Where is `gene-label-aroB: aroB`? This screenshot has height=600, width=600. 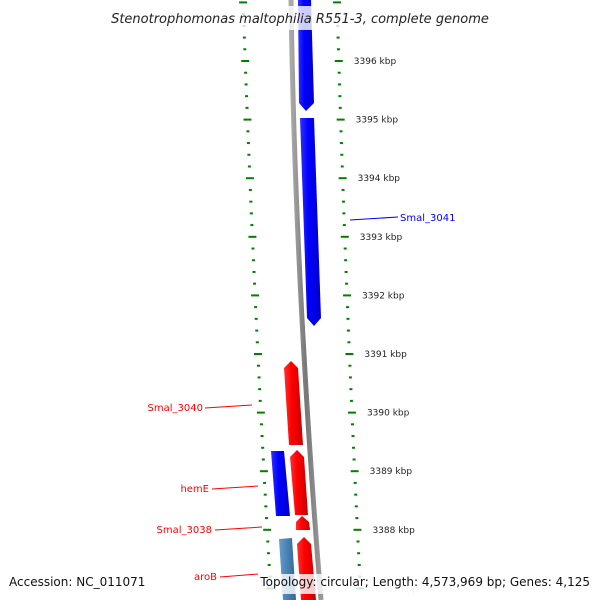 gene-label-aroB: aroB is located at coordinates (205, 577).